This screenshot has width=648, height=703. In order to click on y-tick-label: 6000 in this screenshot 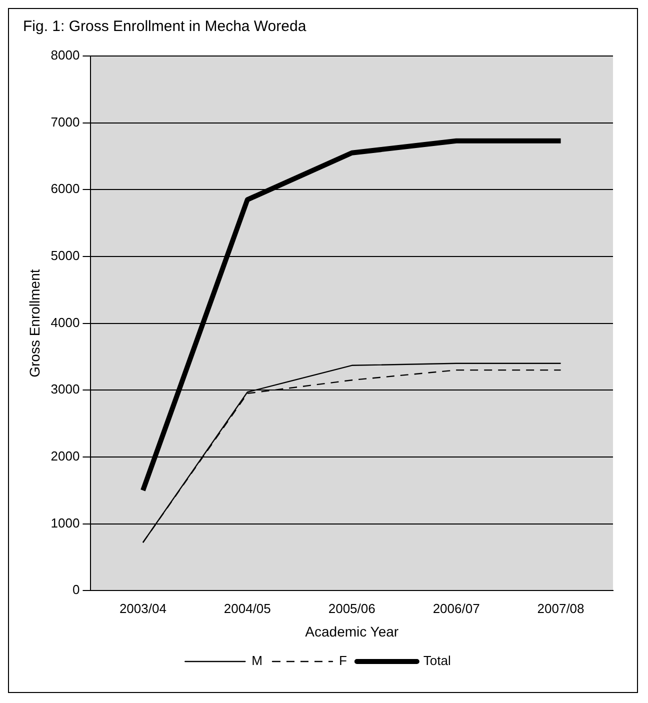, I will do `click(65, 188)`.